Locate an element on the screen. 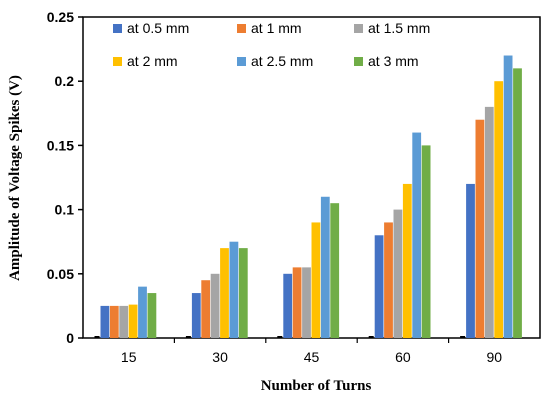 This screenshot has width=550, height=405. x-axis-title: Number of Turns is located at coordinates (316, 386).